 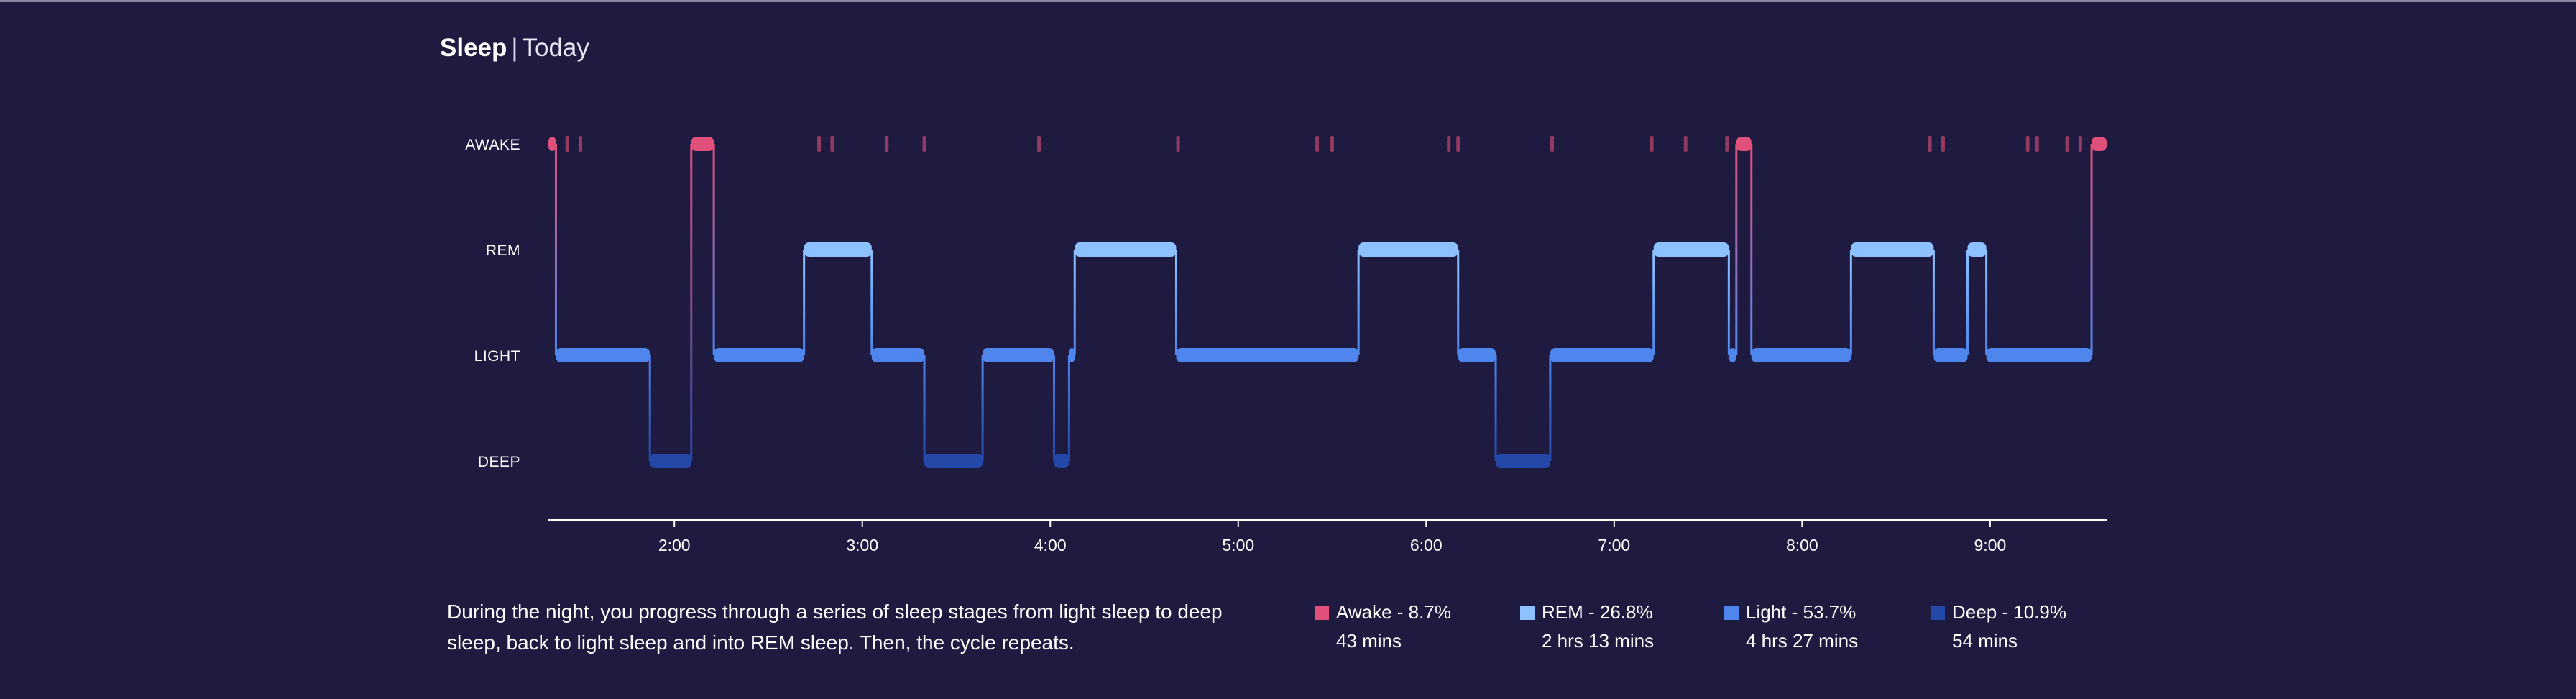 What do you see at coordinates (492, 145) in the screenshot?
I see `stage-label-awake: AWAKE` at bounding box center [492, 145].